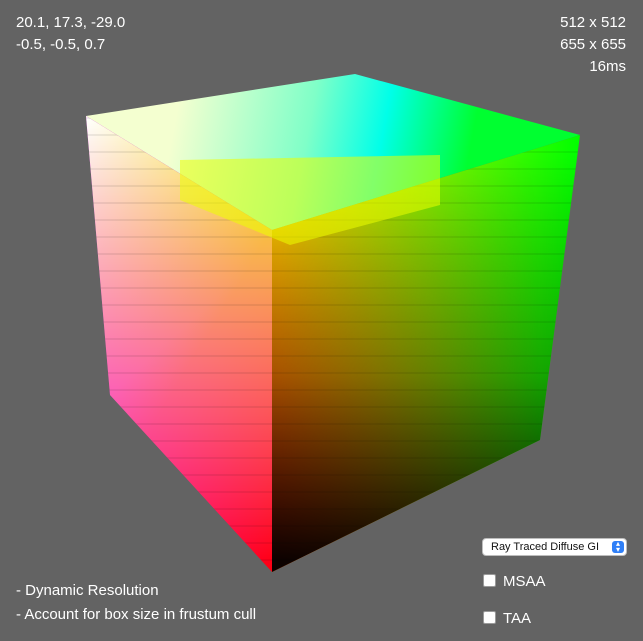 The image size is (643, 641). Describe the element at coordinates (61, 44) in the screenshot. I see `camera-direction-readout: -0.5, -0.5, 0.7` at that location.